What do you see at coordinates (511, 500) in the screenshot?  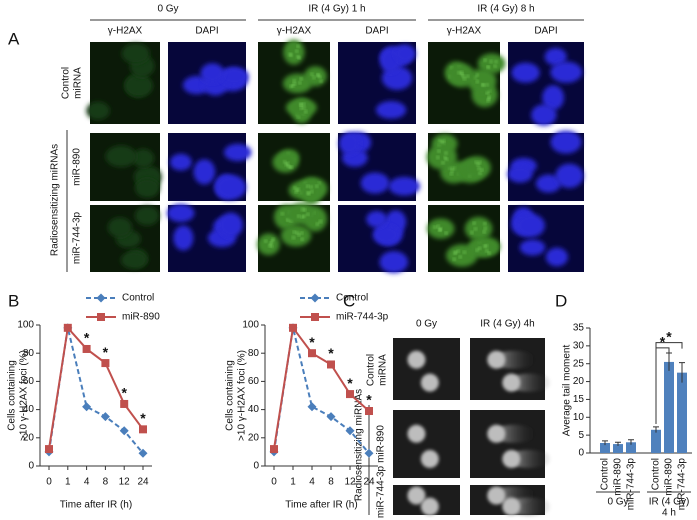 I see `comet-image` at bounding box center [511, 500].